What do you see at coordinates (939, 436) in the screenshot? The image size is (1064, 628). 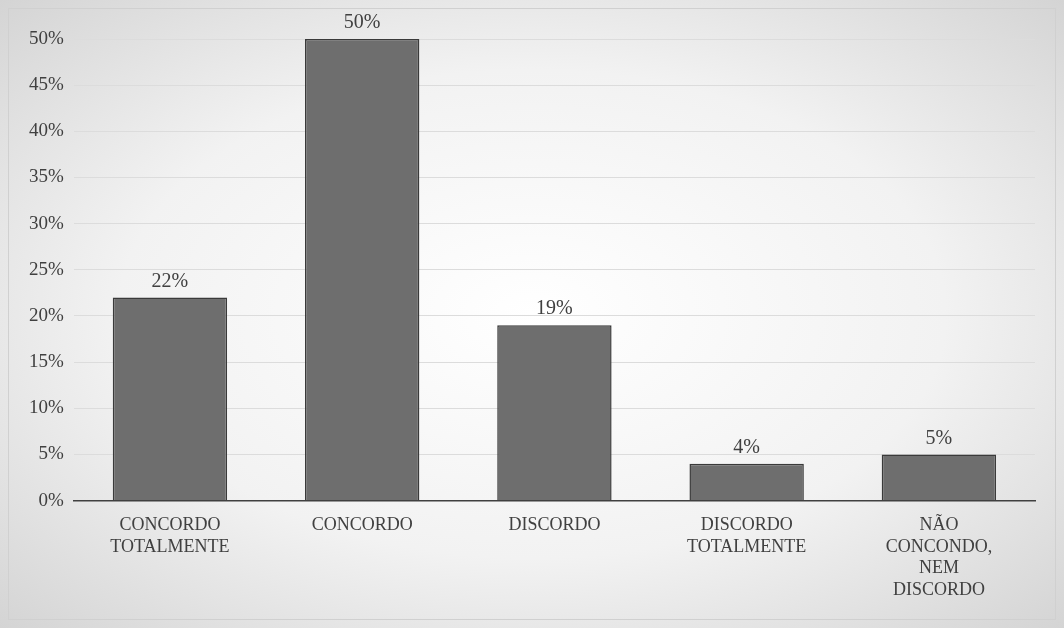 I see `data-label: 5%` at bounding box center [939, 436].